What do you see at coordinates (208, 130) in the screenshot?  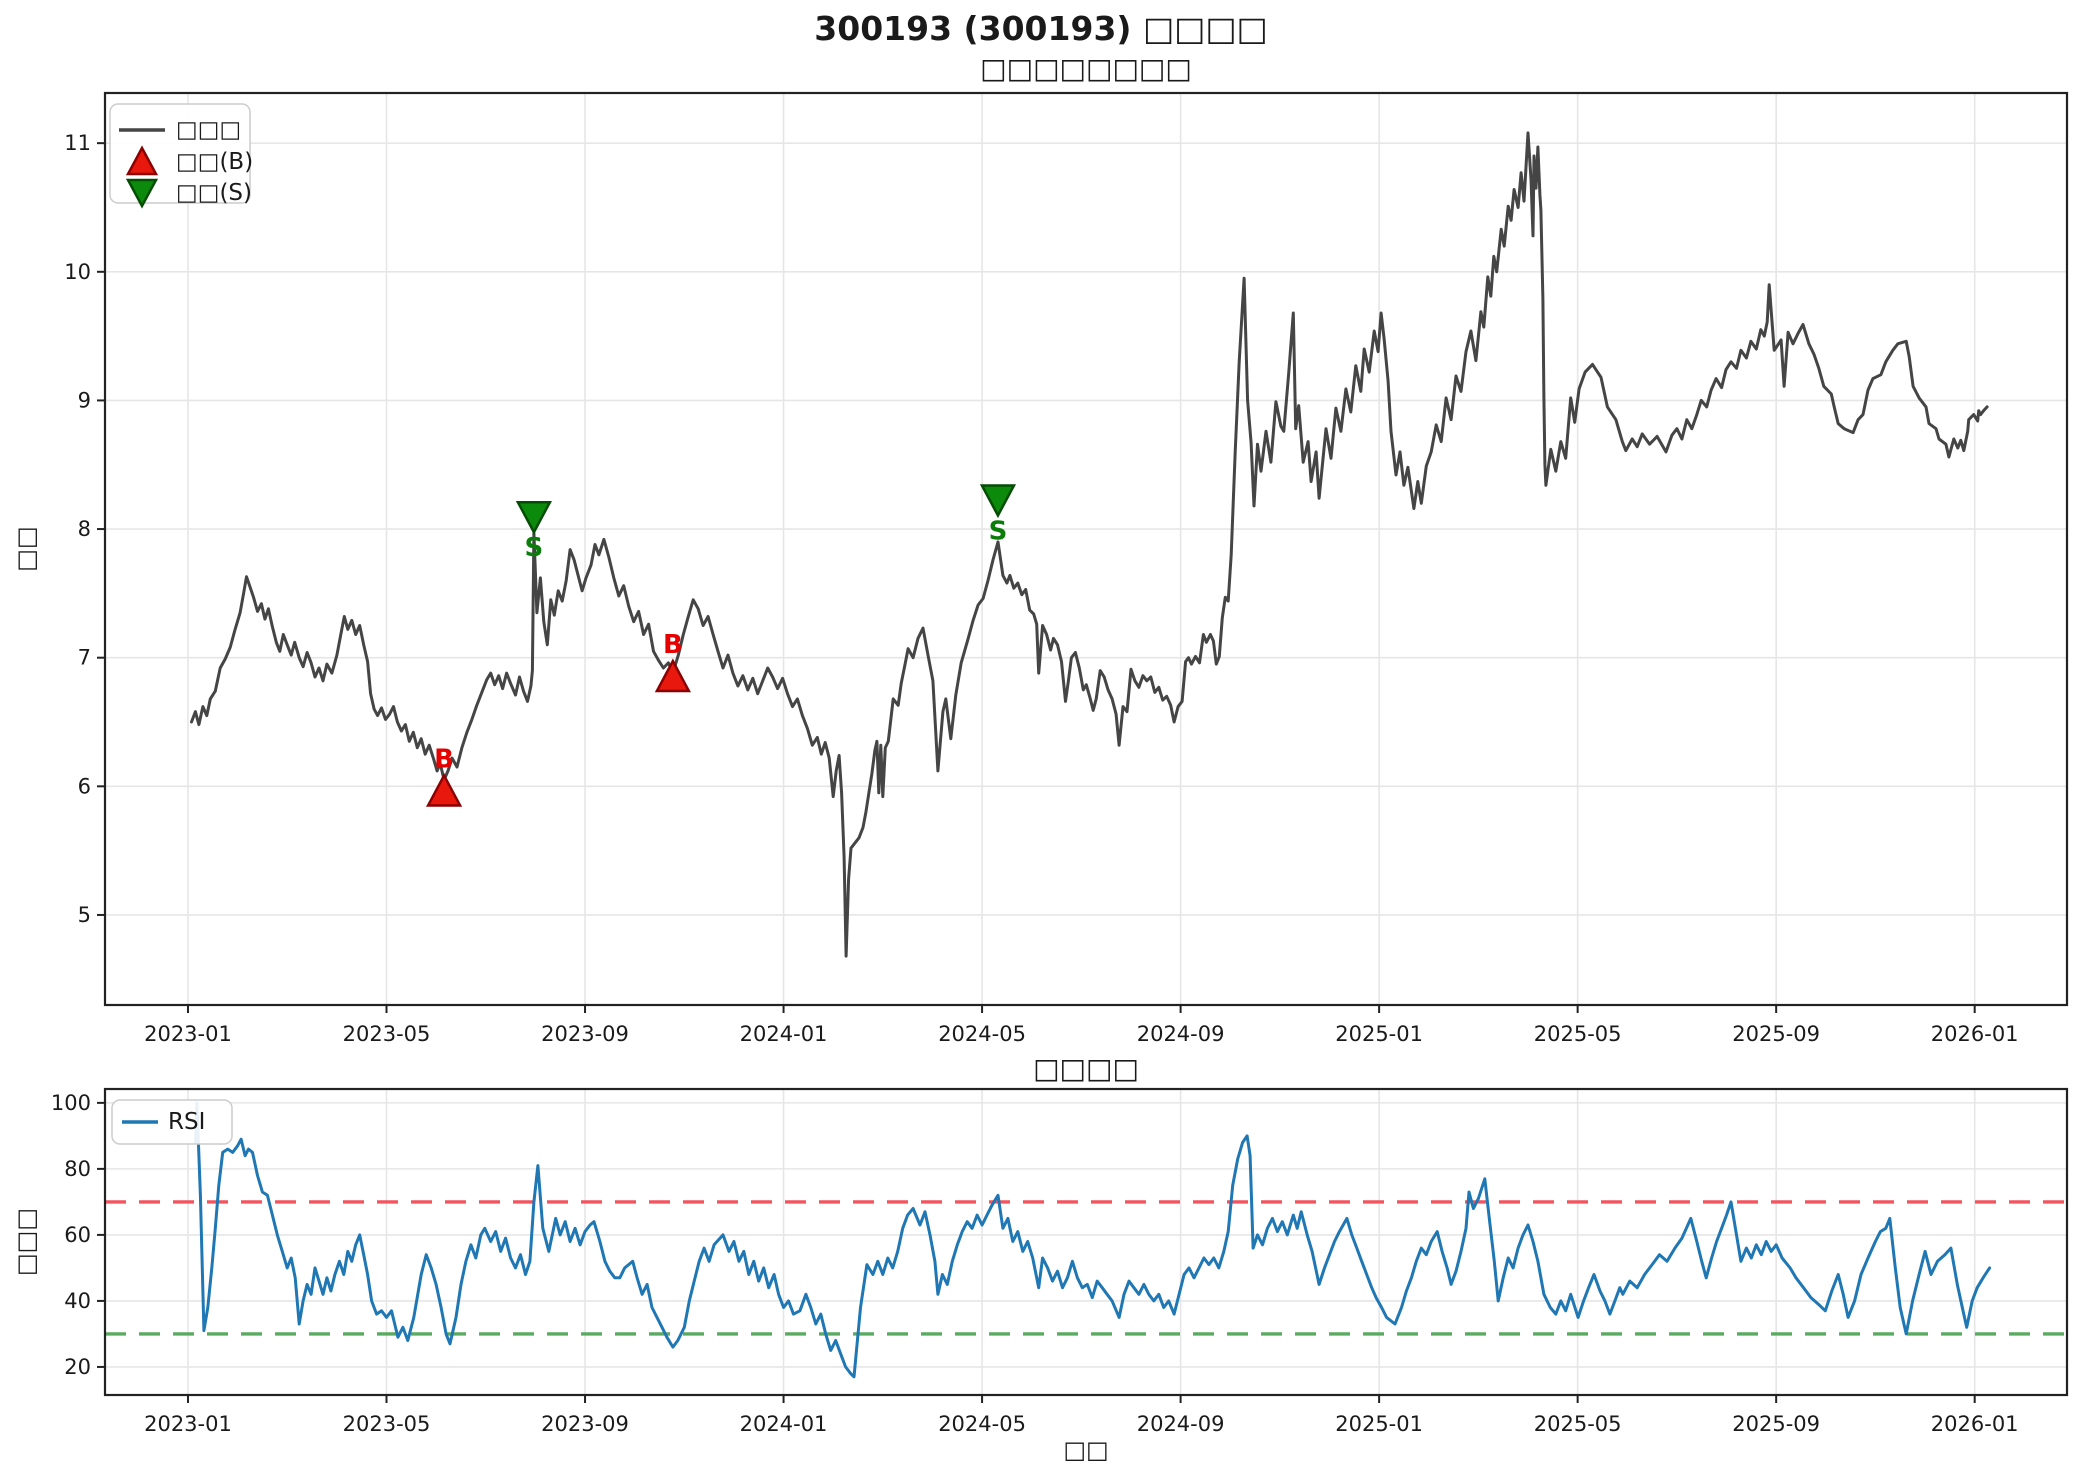 I see `legend-price-line-label: □□□` at bounding box center [208, 130].